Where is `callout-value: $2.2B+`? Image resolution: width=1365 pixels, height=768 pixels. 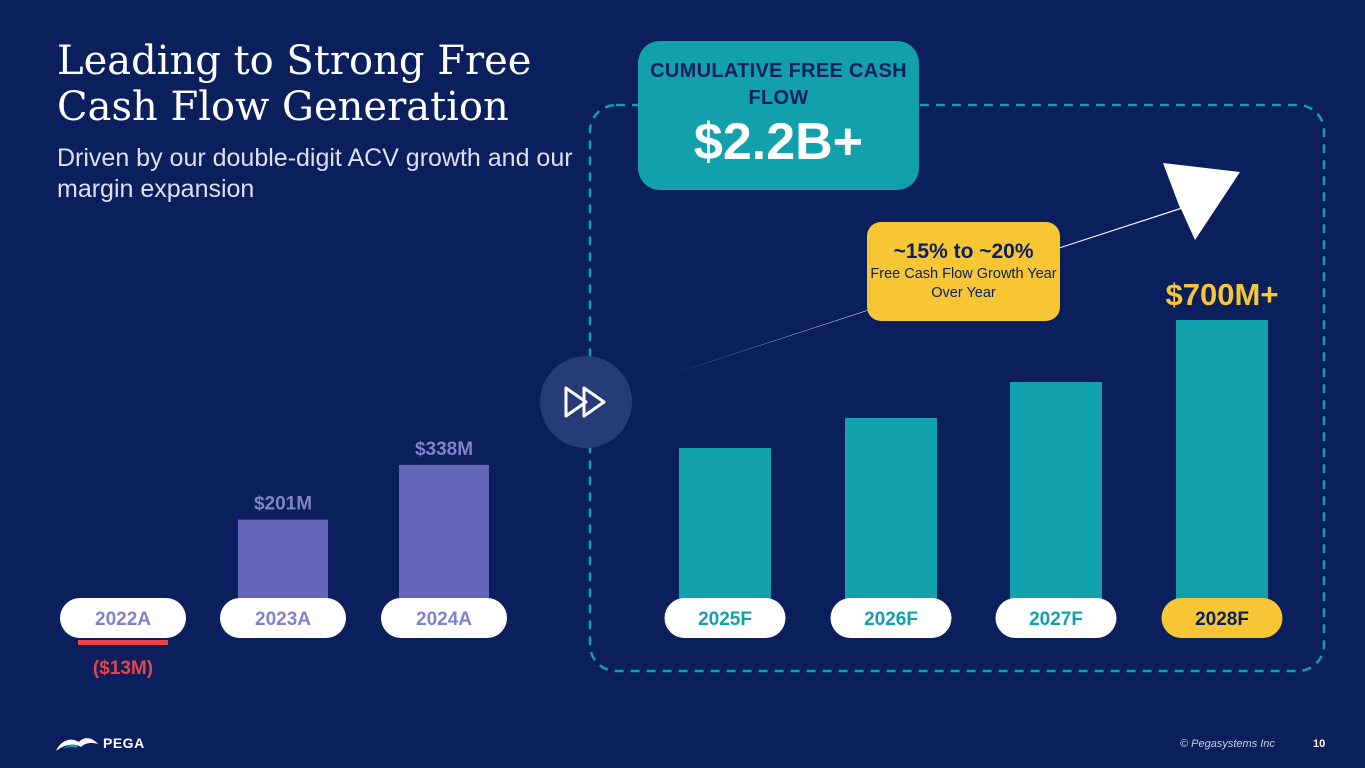 callout-value: $2.2B+ is located at coordinates (778, 142).